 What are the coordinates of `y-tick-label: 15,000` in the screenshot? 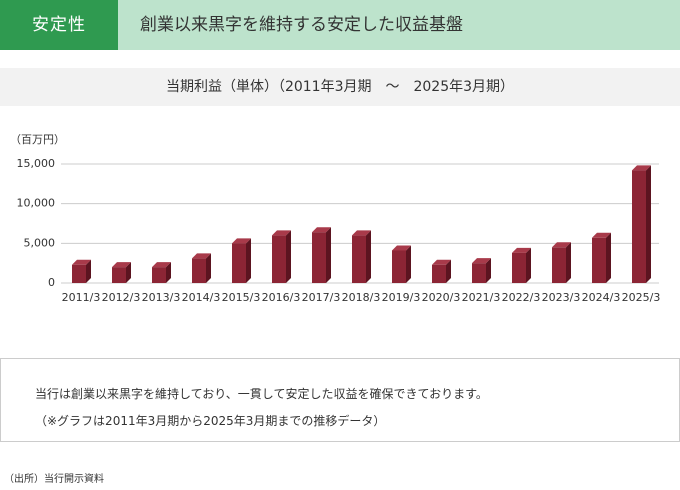 It's located at (36, 163).